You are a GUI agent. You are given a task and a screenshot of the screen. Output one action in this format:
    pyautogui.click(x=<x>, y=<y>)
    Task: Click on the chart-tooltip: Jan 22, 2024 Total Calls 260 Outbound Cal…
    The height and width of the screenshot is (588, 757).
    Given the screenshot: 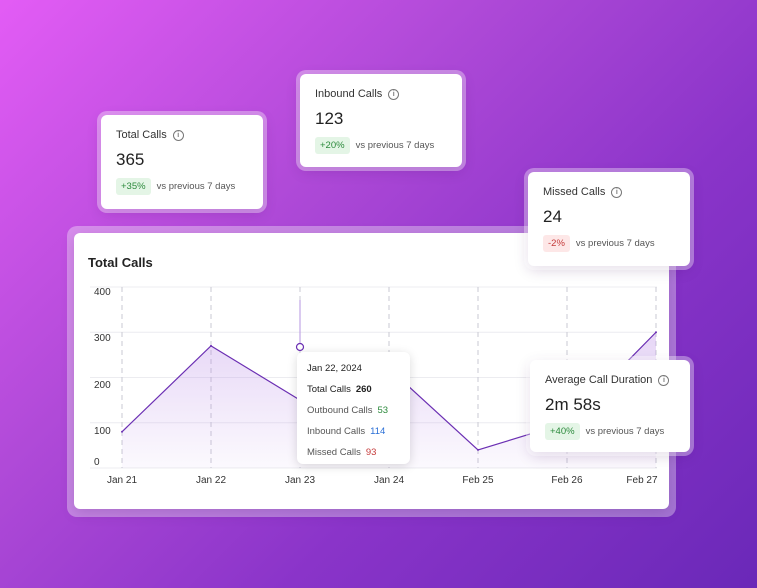 What is the action you would take?
    pyautogui.click(x=353, y=408)
    